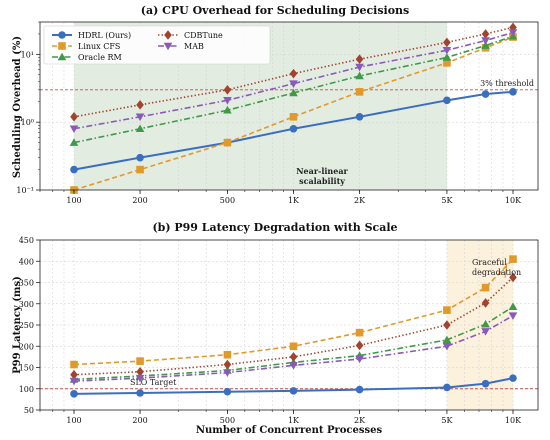  I want to click on legend-box, so click(157, 45).